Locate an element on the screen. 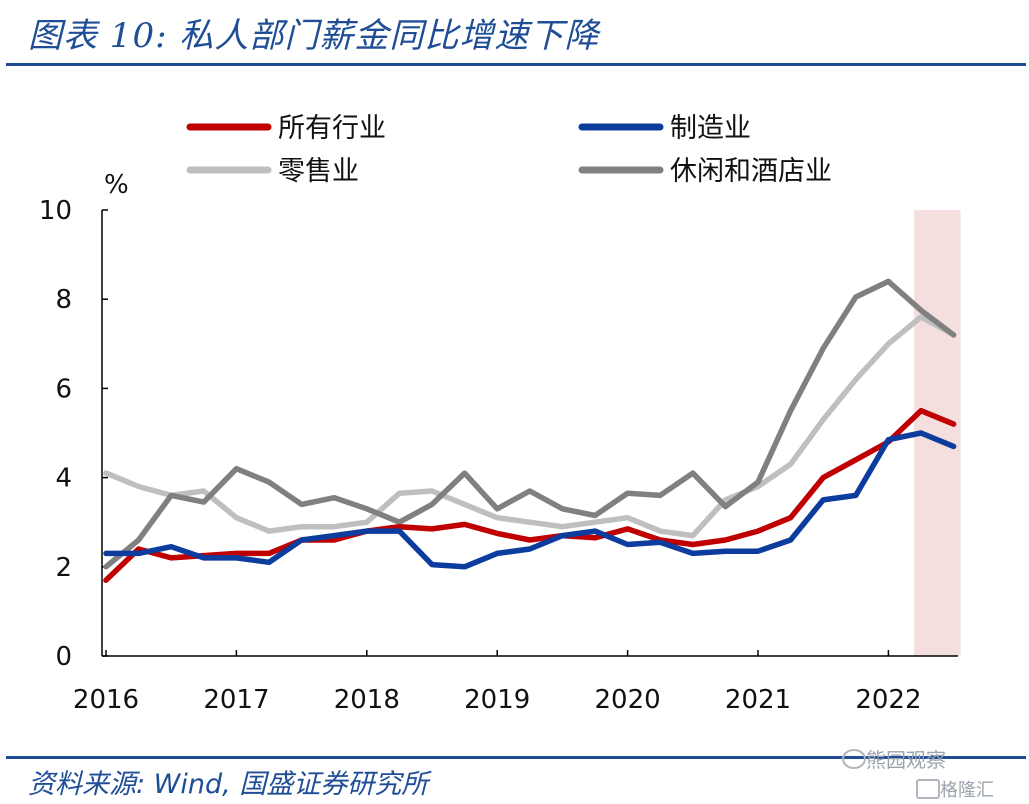  x-tick-label: 2018 is located at coordinates (367, 700).